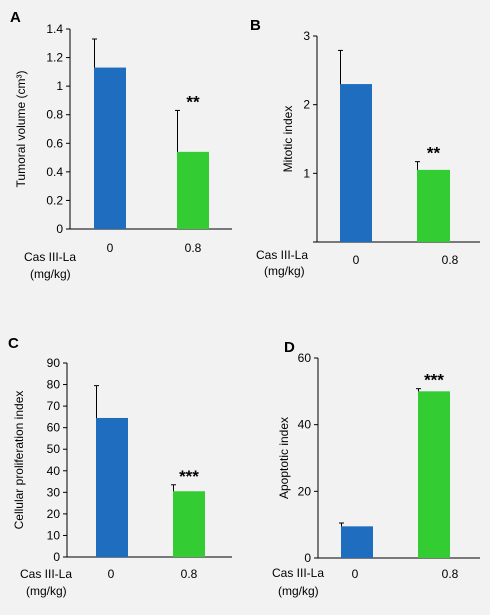  I want to click on y-tick-label: 70, so click(54, 406).